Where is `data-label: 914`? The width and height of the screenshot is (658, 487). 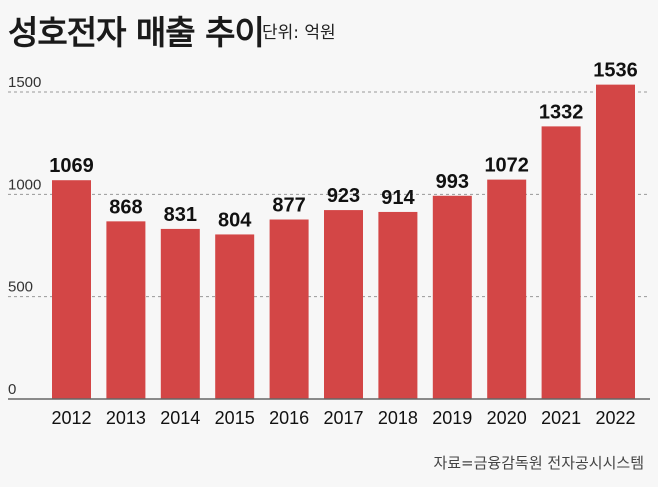
data-label: 914 is located at coordinates (398, 198).